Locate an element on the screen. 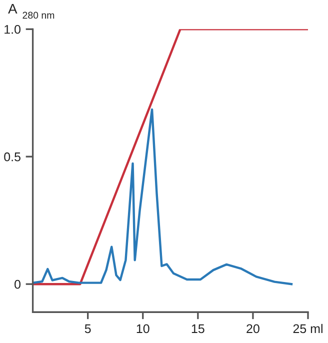  x-tick-label: 10 is located at coordinates (143, 329).